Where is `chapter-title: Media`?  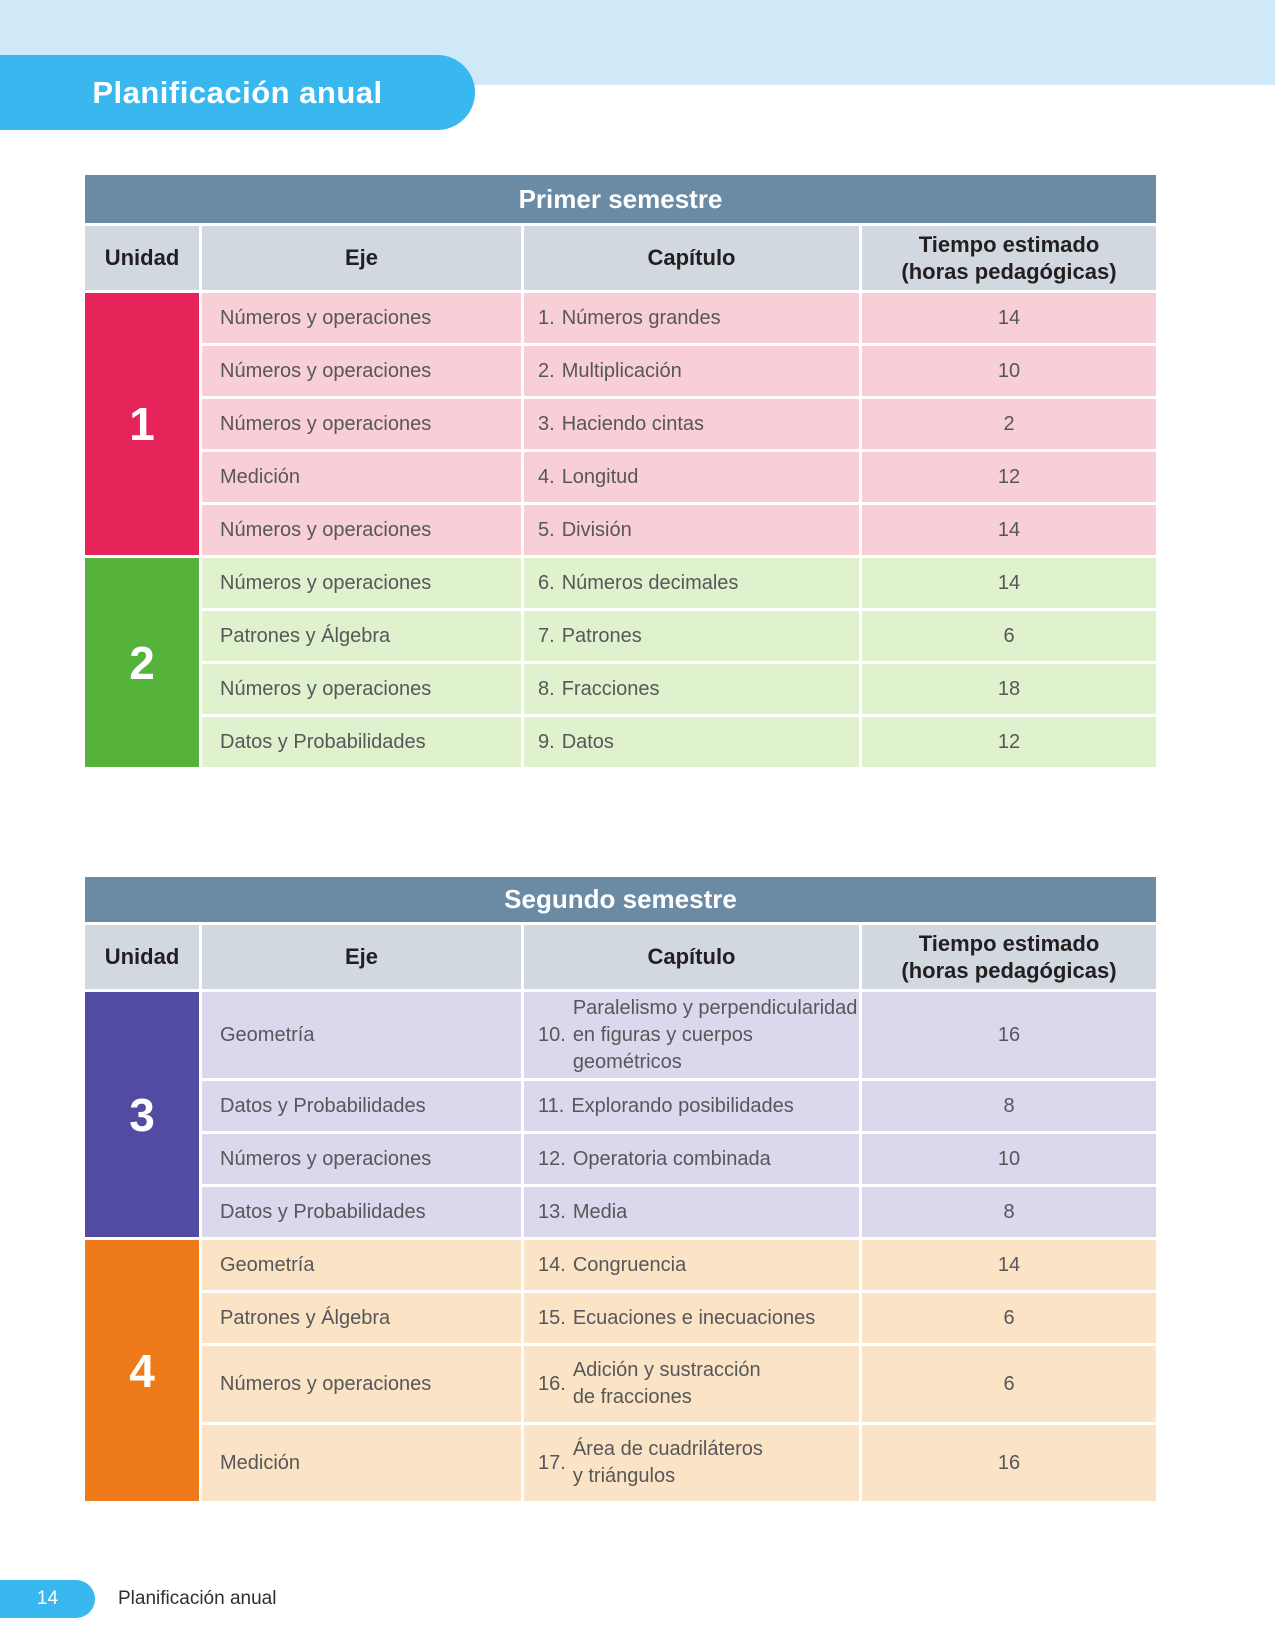
chapter-title: Media is located at coordinates (600, 1211).